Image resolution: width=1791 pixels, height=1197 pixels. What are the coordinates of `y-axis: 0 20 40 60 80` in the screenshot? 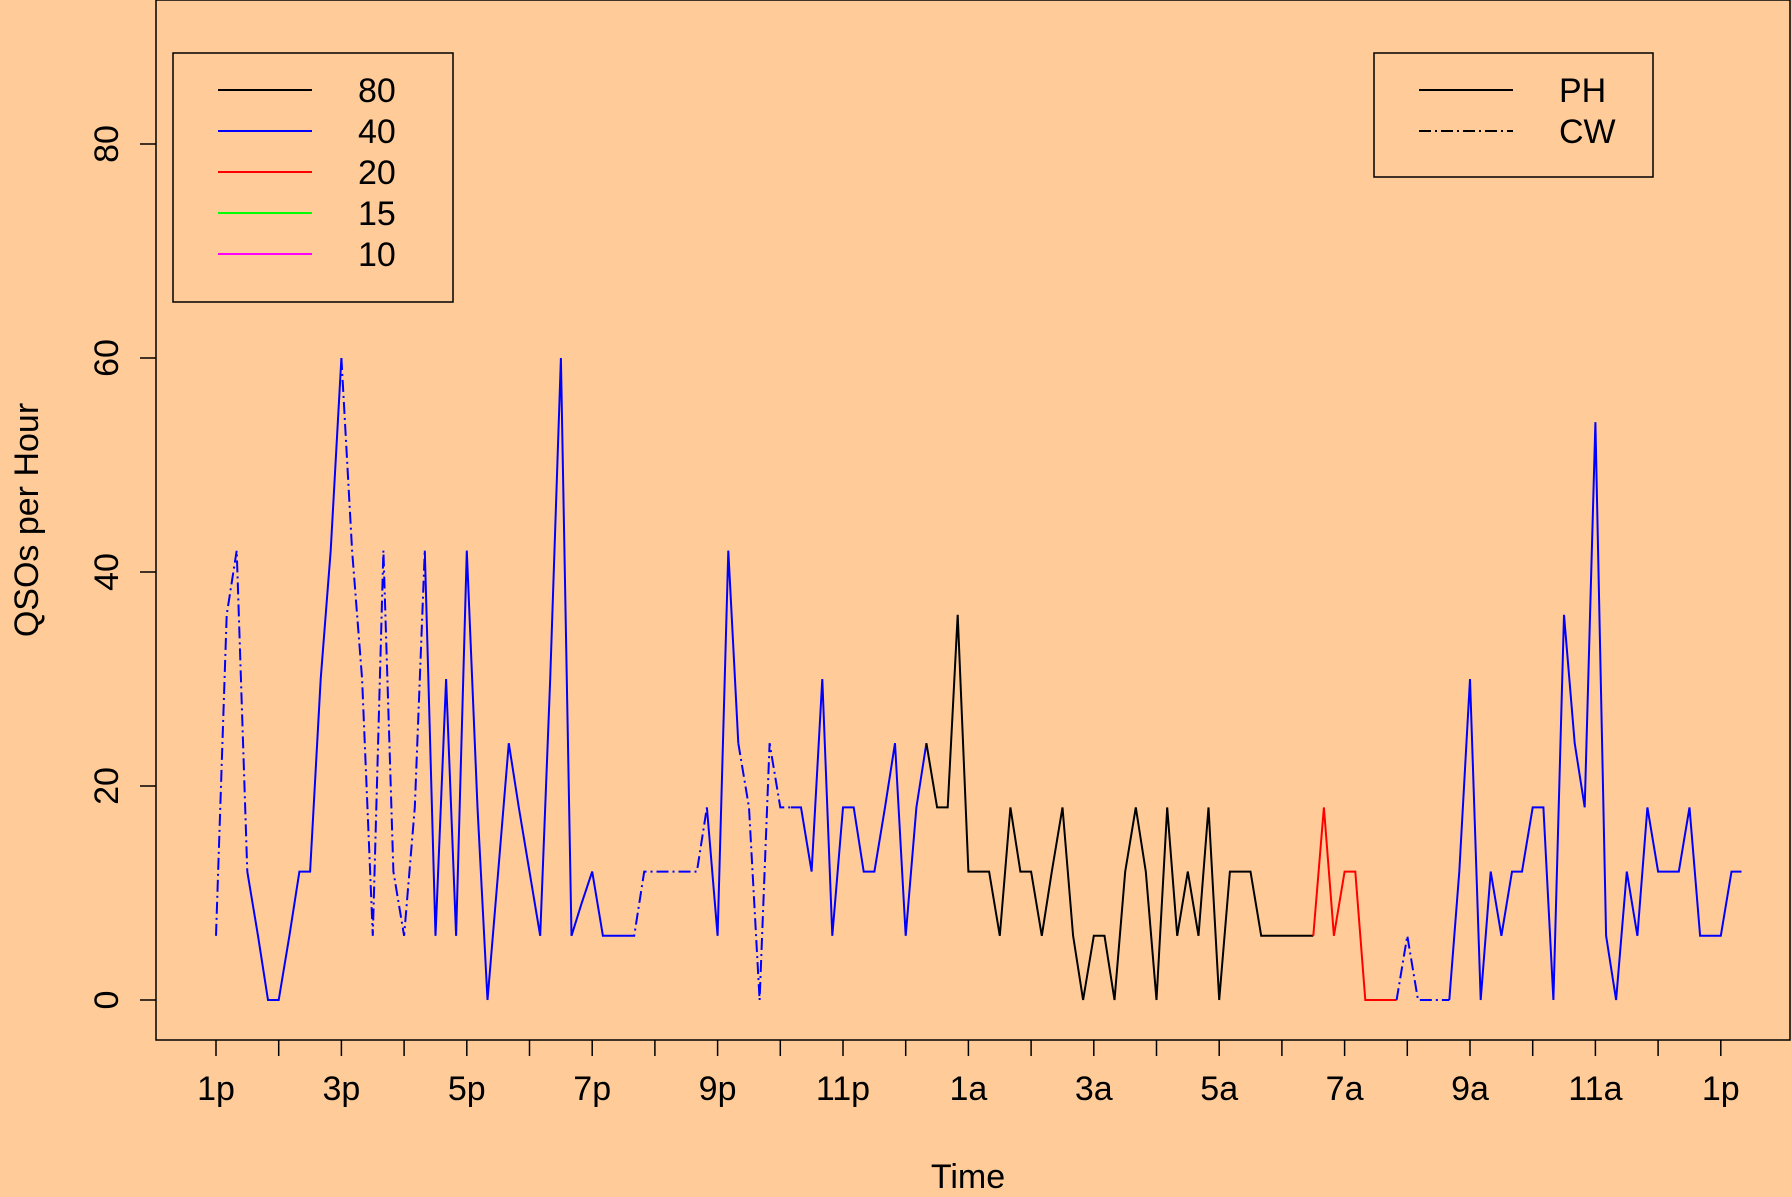 It's located at (122, 567).